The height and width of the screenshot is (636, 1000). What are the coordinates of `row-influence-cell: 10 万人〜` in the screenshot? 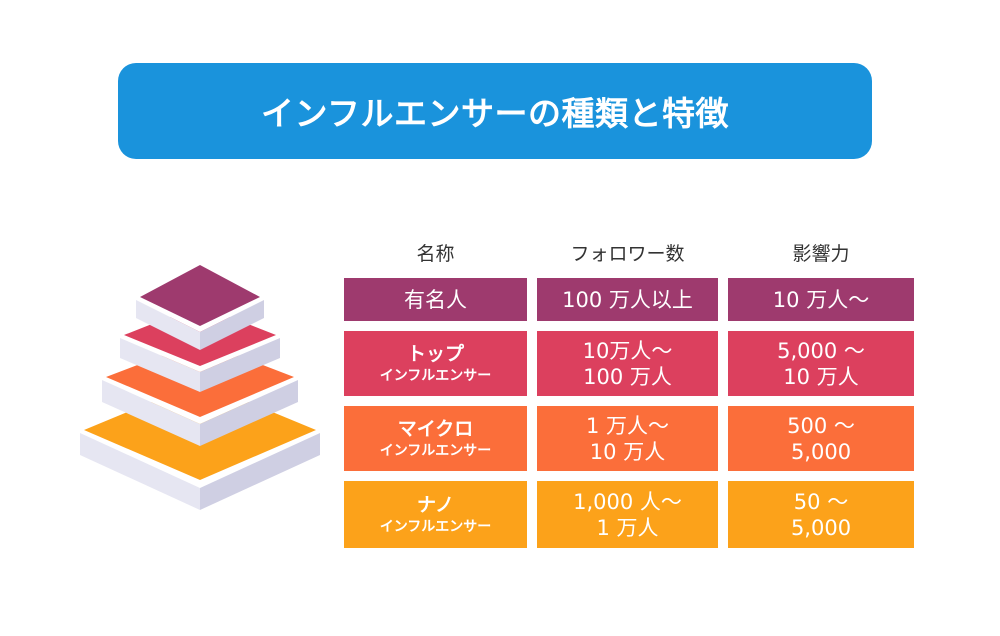 It's located at (821, 299).